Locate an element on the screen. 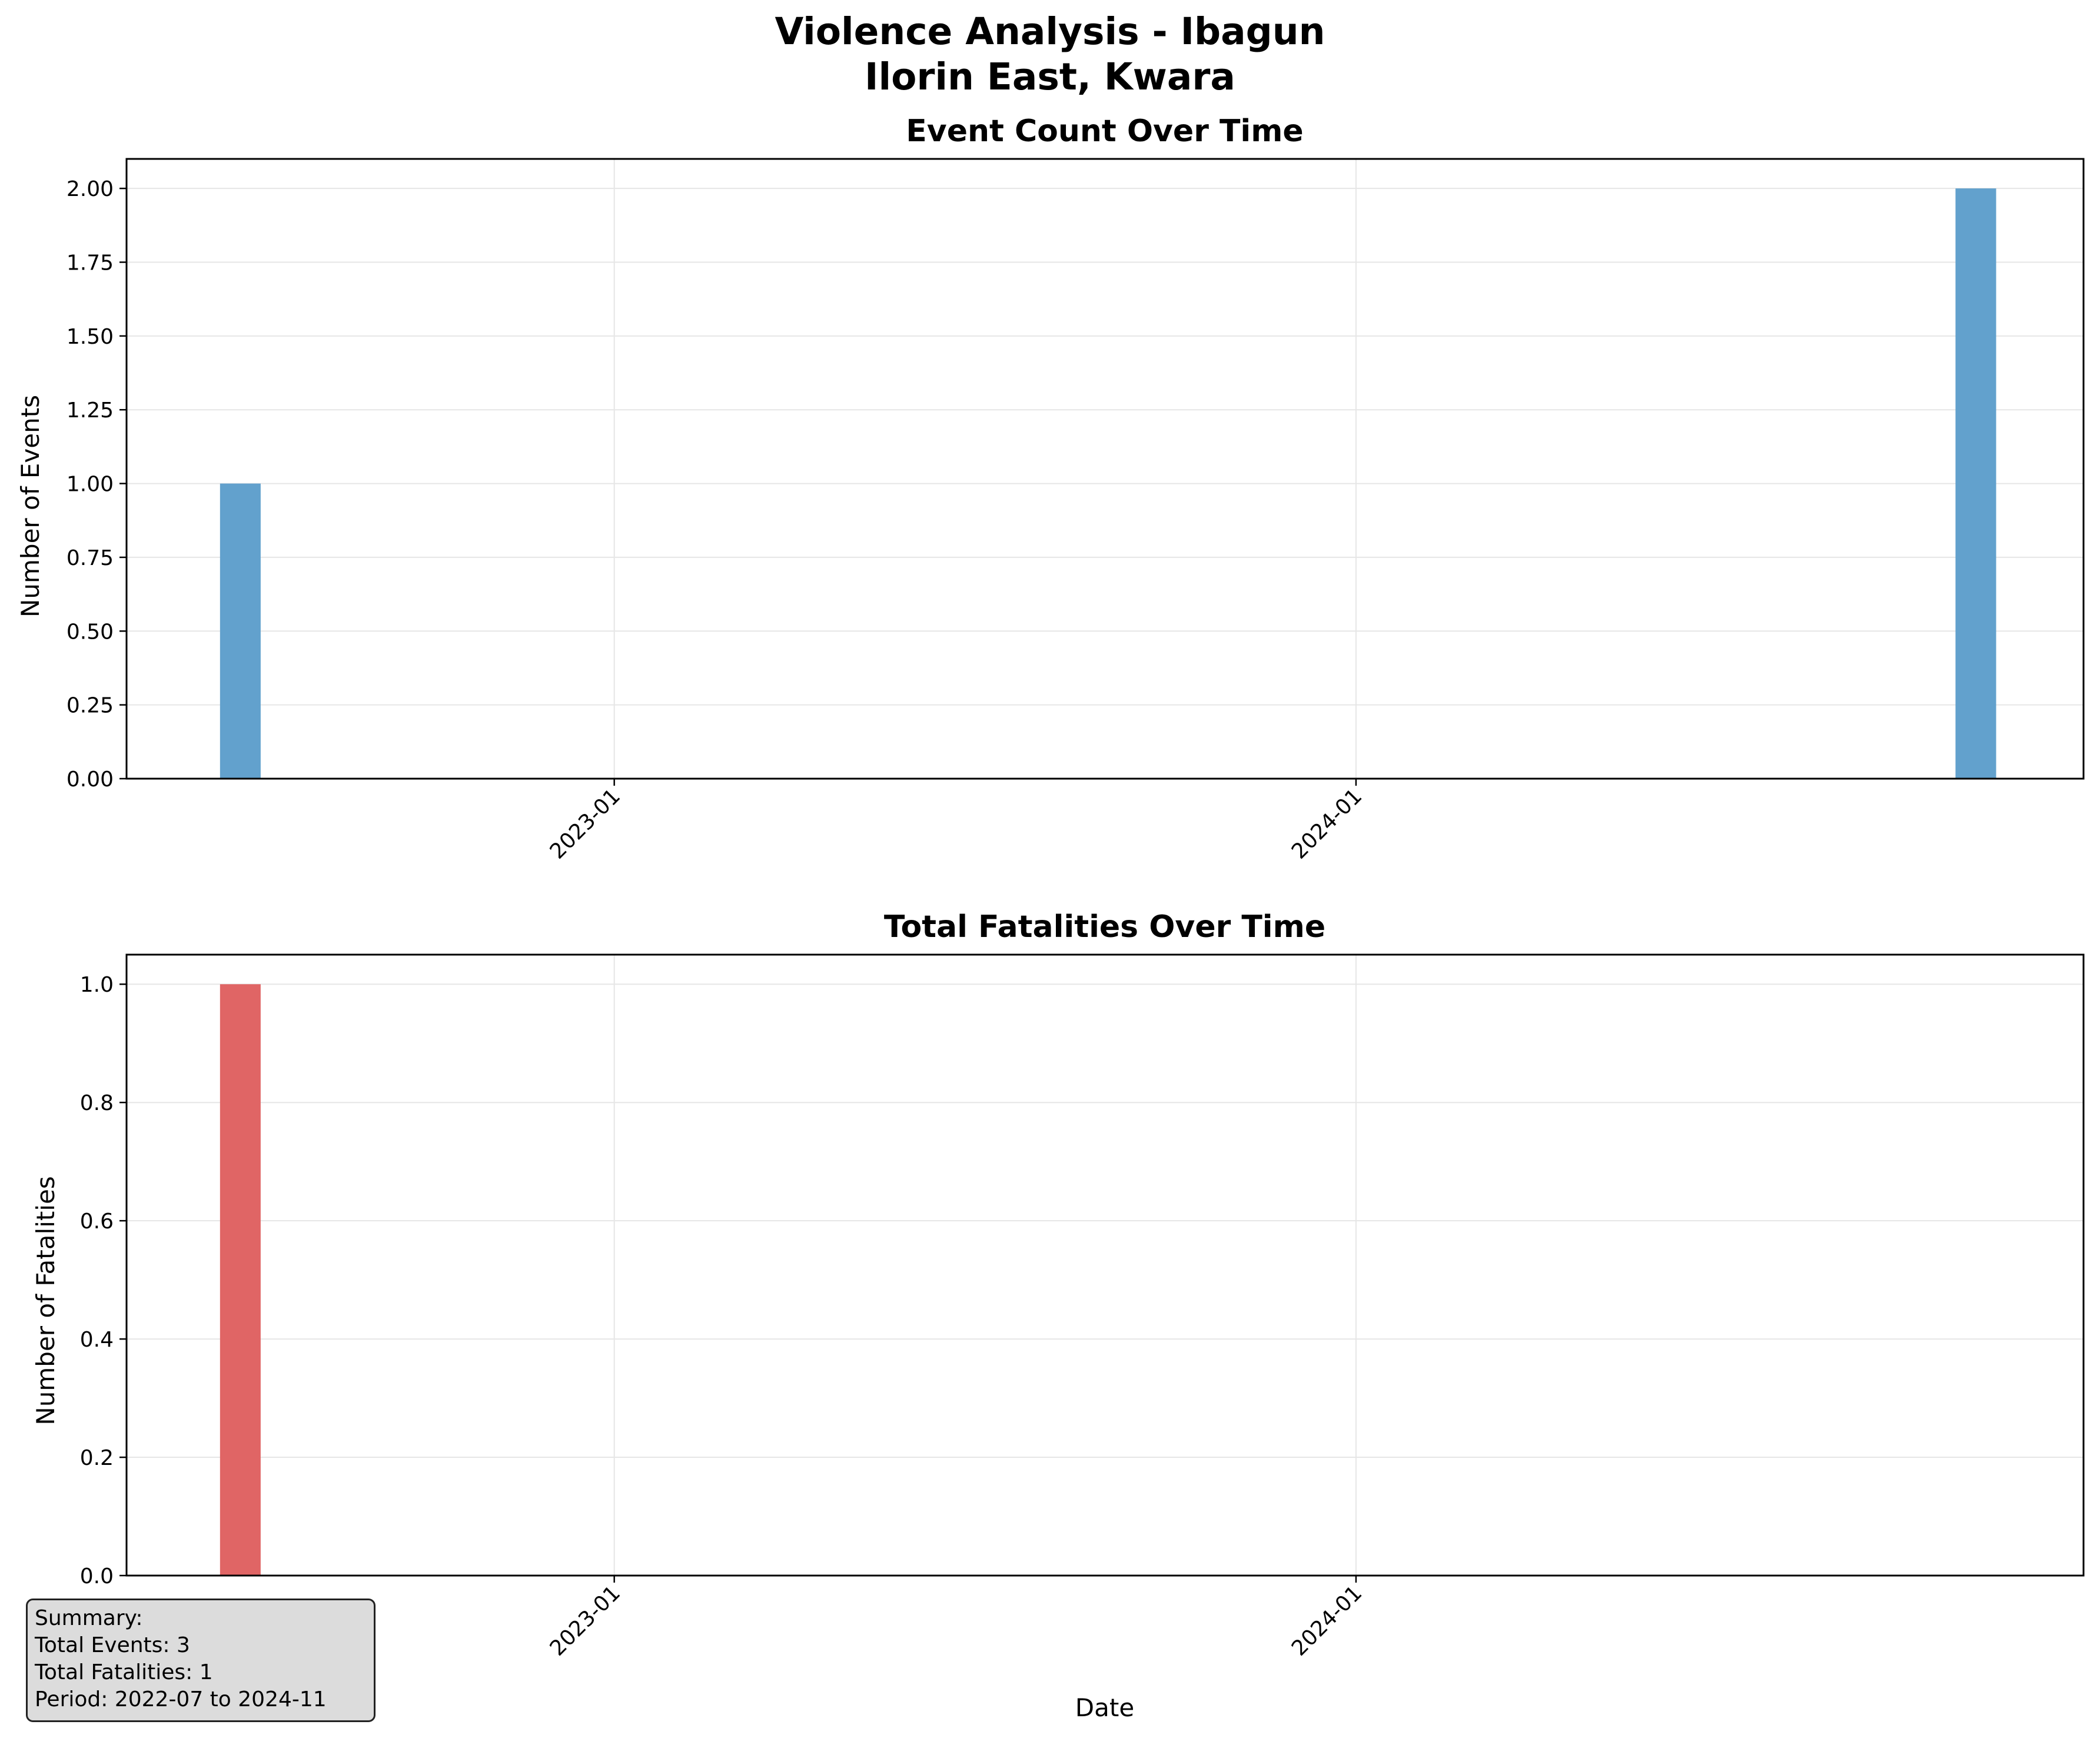 This screenshot has height=1738, width=2100. chart-title: Event Count Over Time is located at coordinates (1104, 131).